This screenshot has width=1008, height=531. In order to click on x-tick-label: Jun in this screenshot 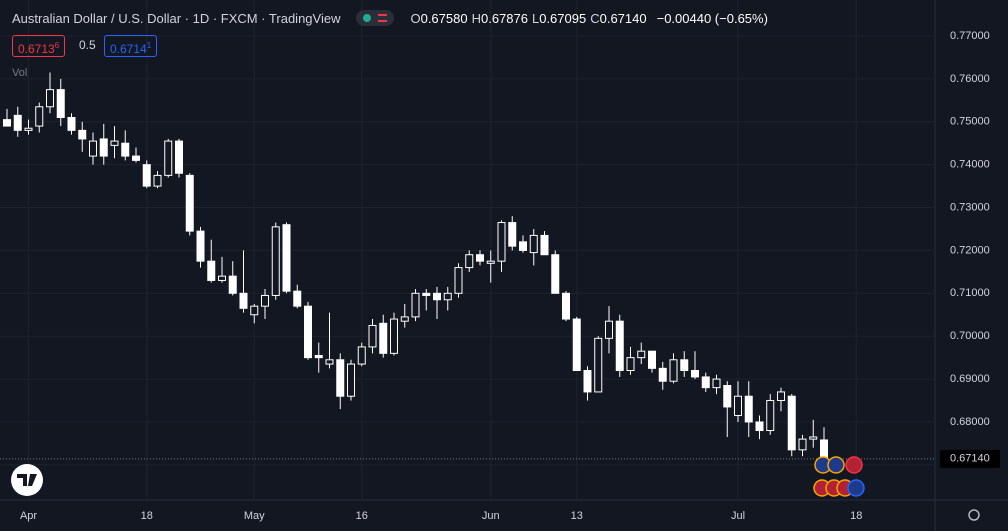, I will do `click(491, 516)`.